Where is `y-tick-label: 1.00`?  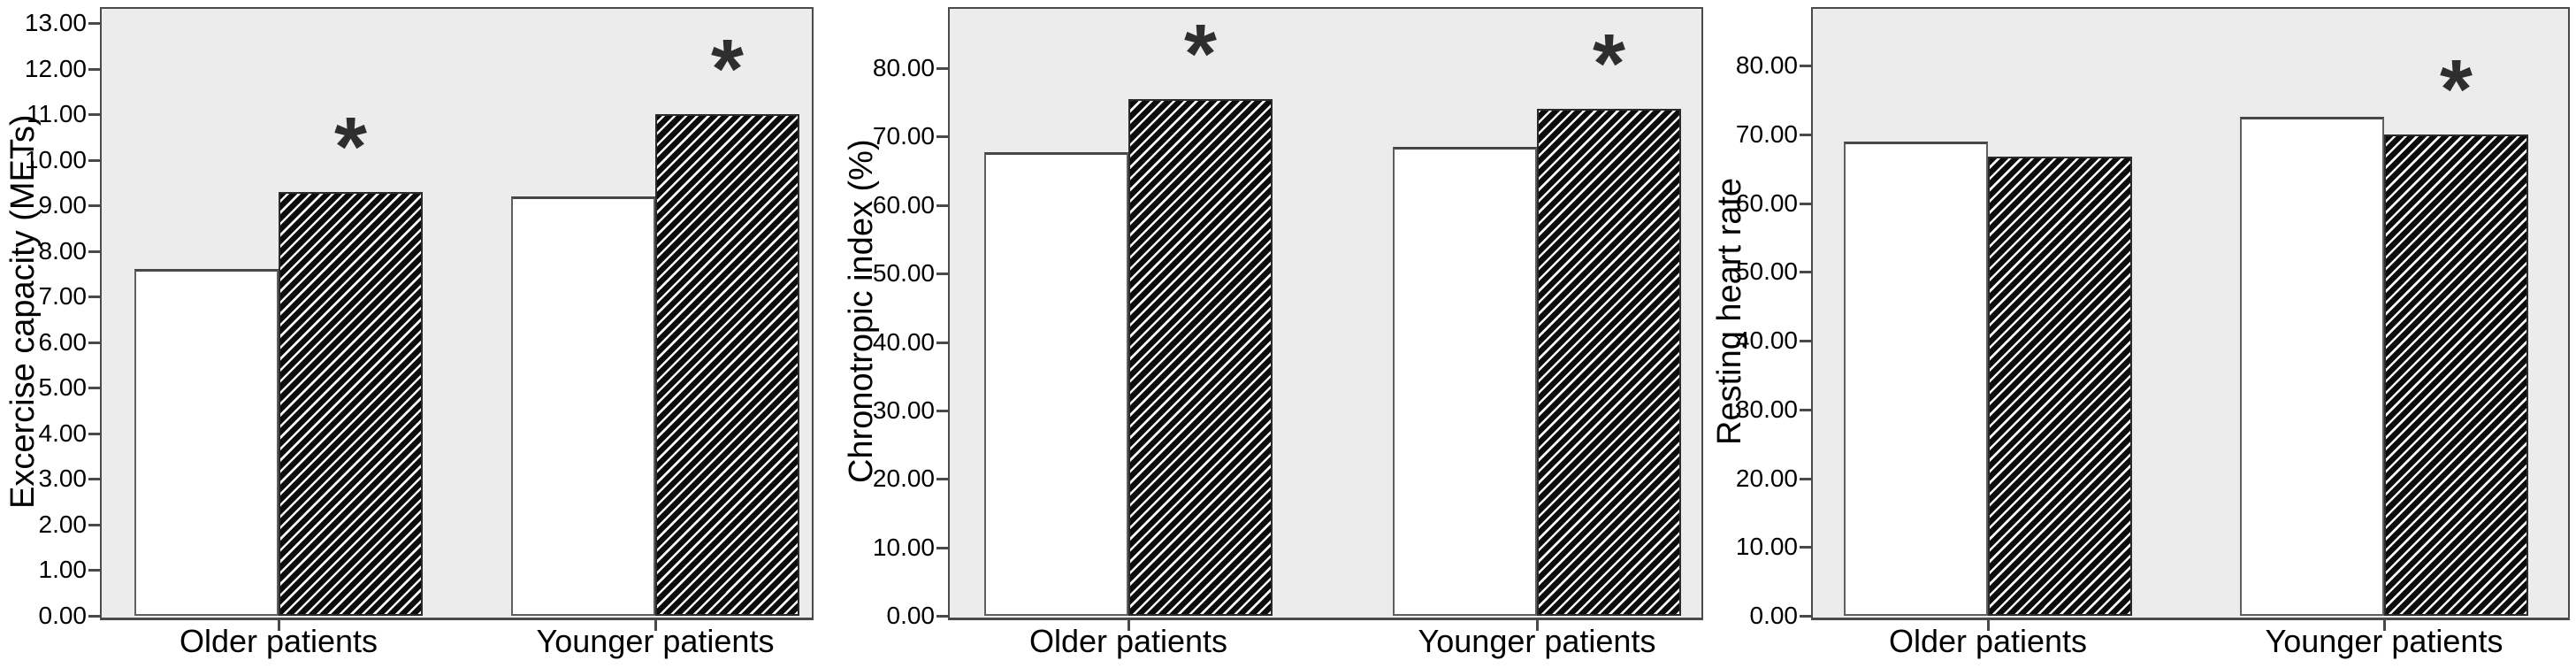
y-tick-label: 1.00 is located at coordinates (63, 570).